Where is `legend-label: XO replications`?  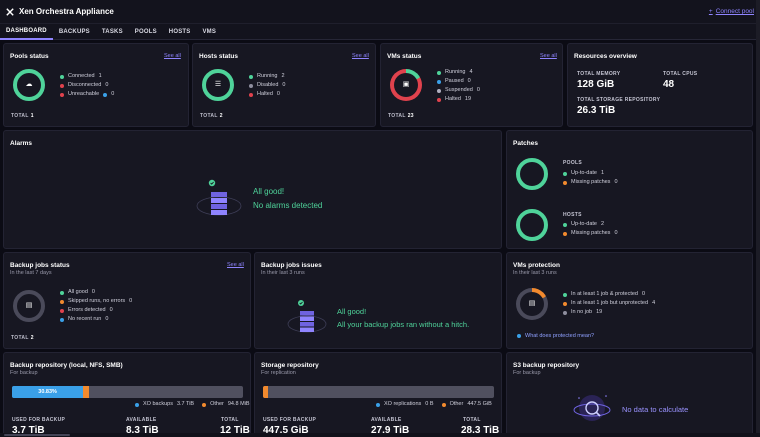
legend-label: XO replications is located at coordinates (403, 404).